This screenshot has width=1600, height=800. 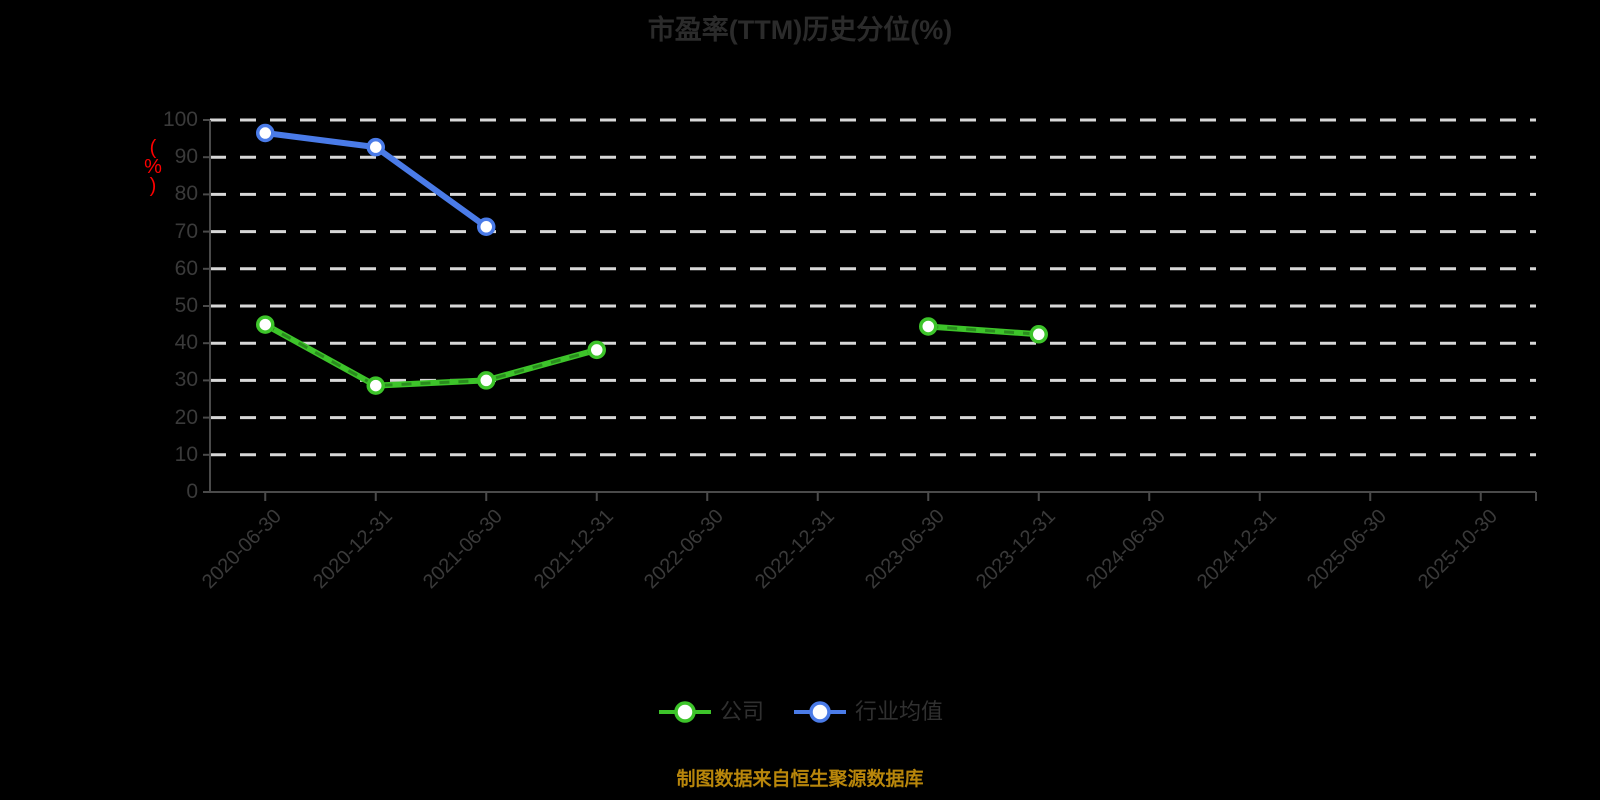 I want to click on legend-item-industry-average: 行业均值, so click(x=867, y=712).